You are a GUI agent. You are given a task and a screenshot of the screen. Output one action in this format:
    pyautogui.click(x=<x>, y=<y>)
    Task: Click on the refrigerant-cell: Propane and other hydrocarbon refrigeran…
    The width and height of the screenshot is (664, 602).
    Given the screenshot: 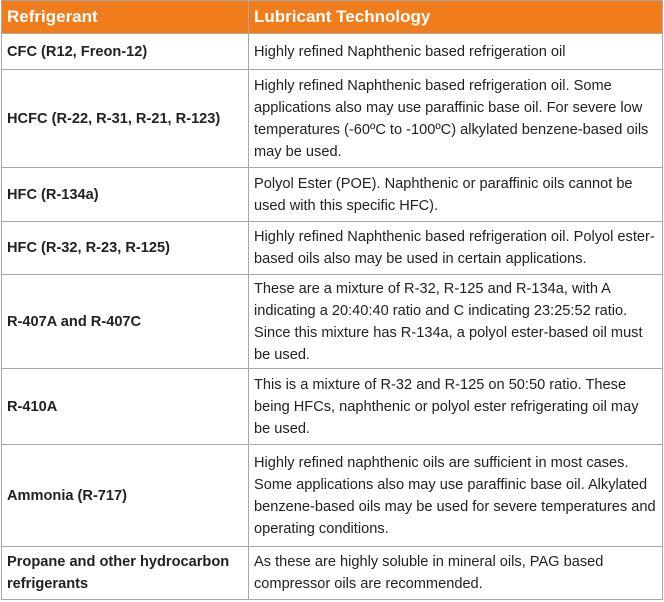 What is the action you would take?
    pyautogui.click(x=125, y=573)
    